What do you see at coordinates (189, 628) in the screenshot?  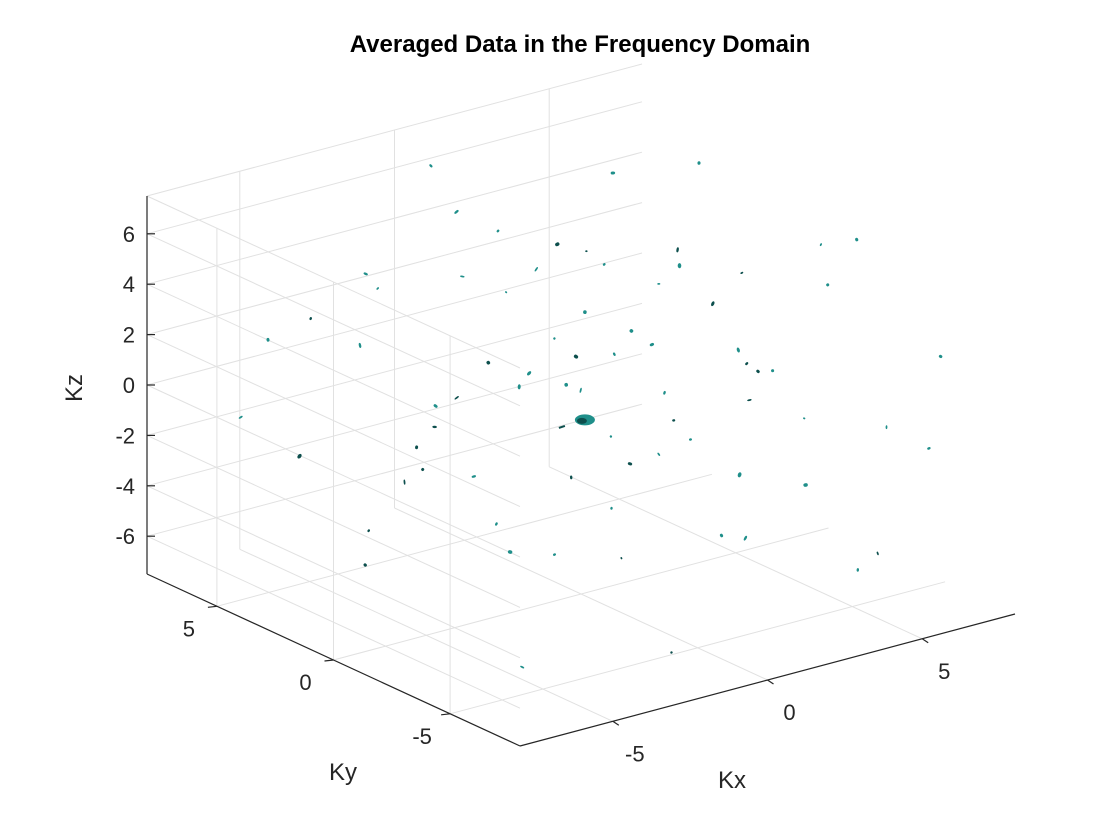 I see `y-tick-label: 5` at bounding box center [189, 628].